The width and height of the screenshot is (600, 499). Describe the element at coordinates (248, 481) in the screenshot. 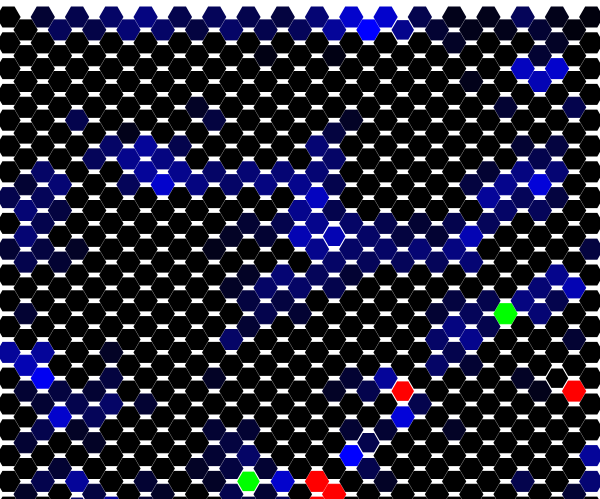

I see `player-unit-cell` at that location.